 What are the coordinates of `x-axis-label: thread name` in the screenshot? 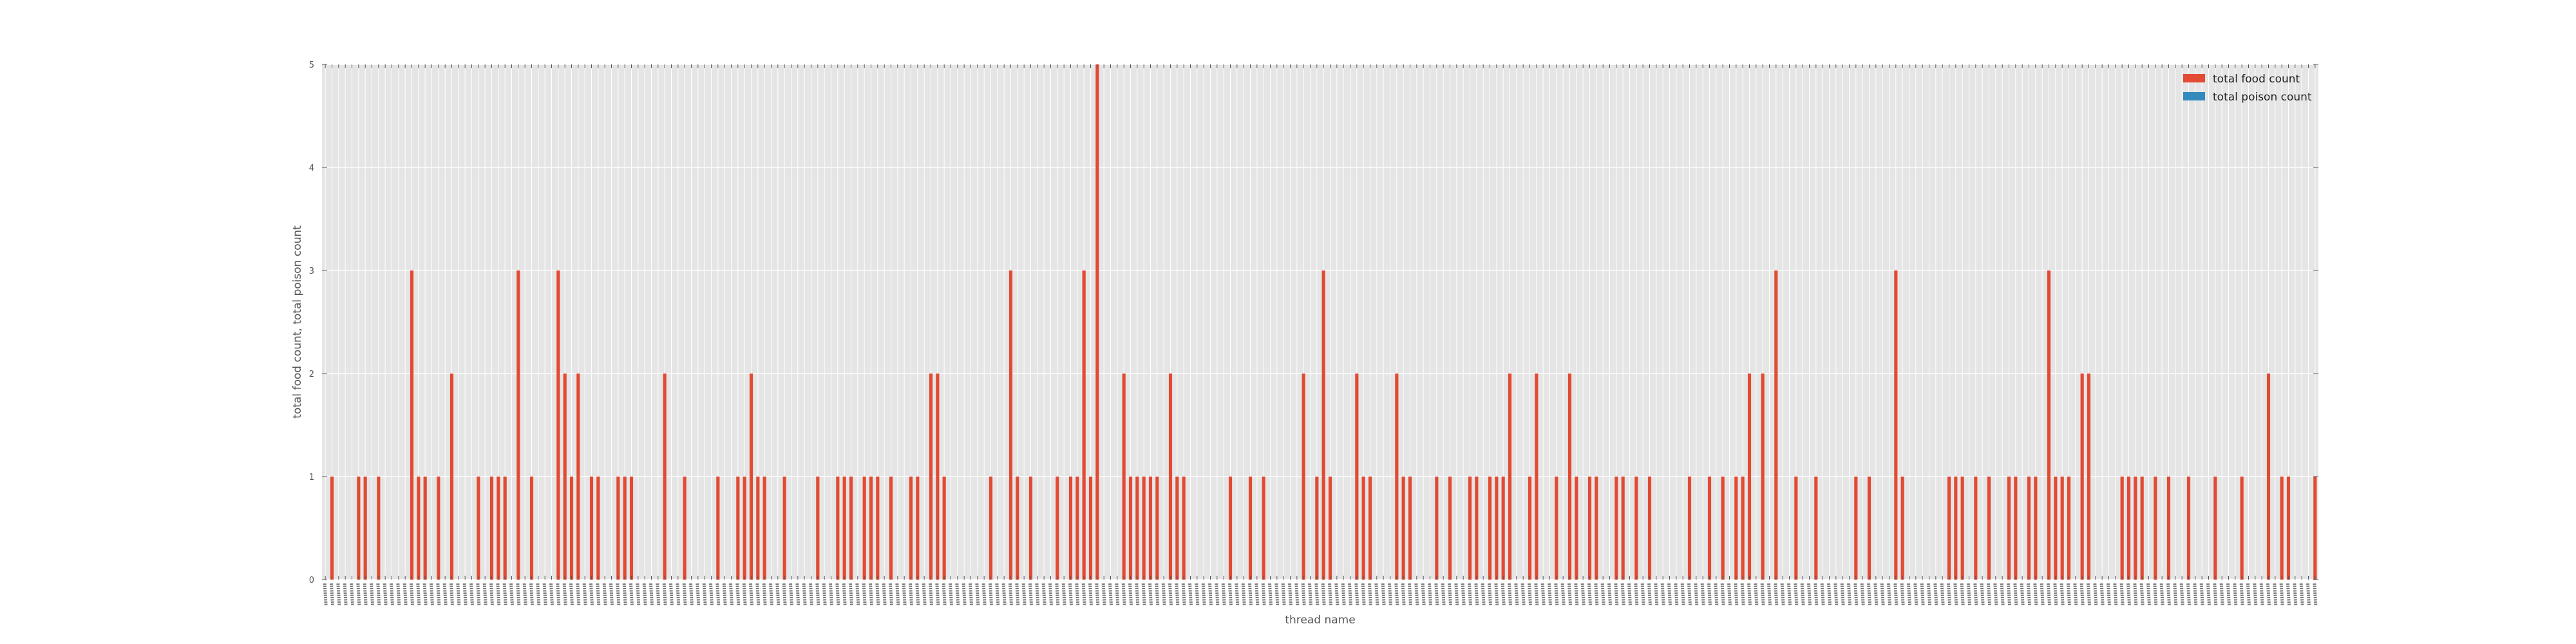 It's located at (1320, 620).